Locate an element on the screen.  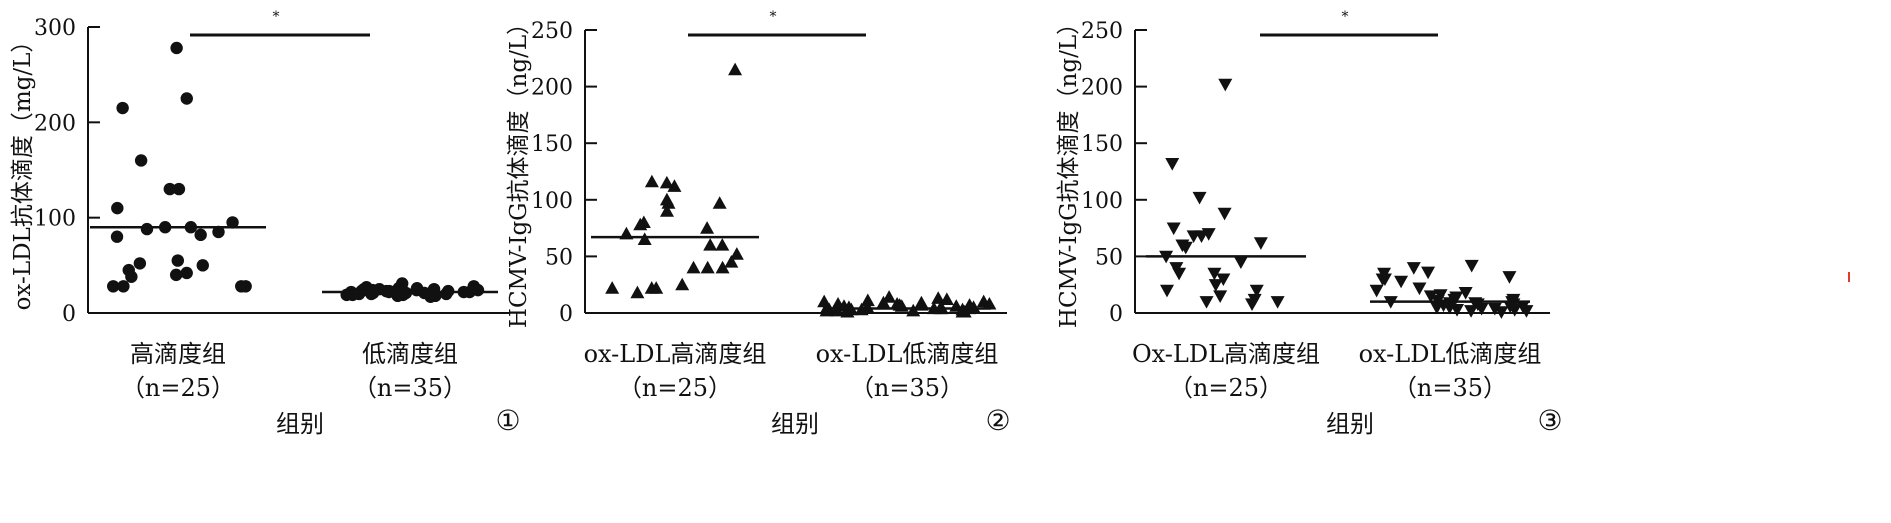
panel-label: ① is located at coordinates (507, 420).